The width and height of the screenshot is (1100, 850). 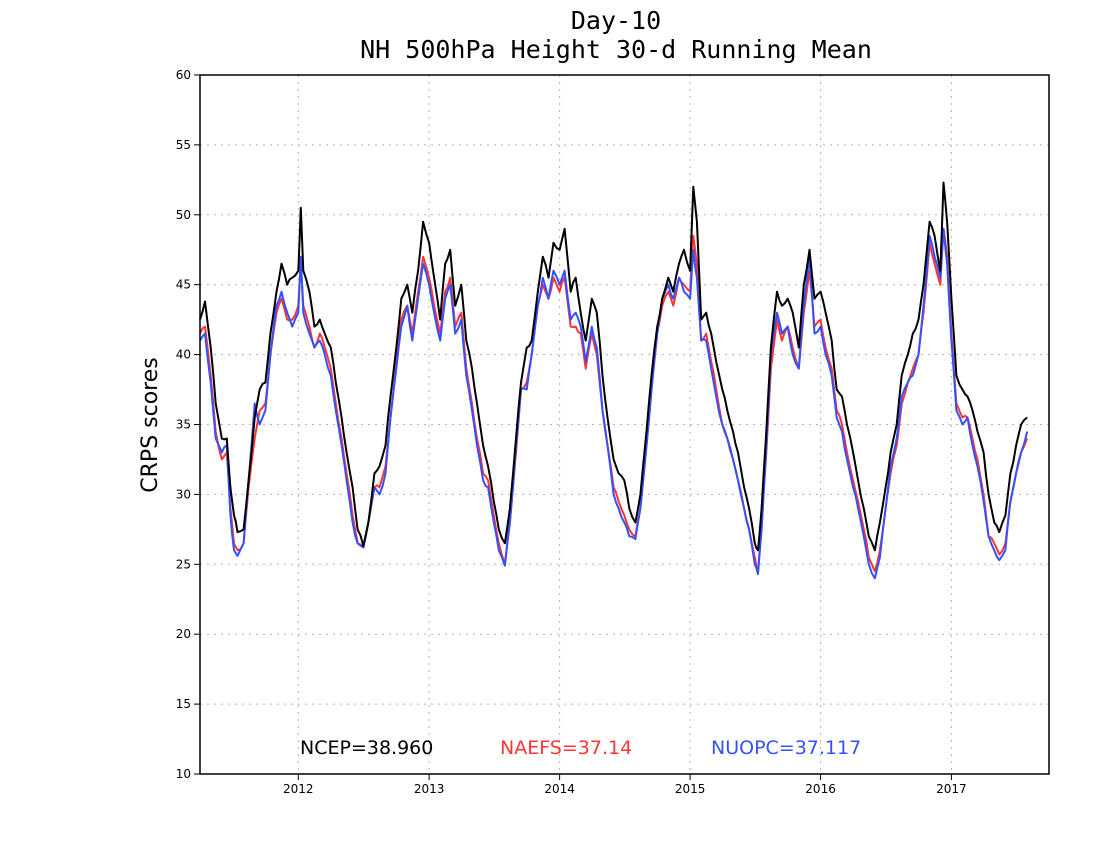 What do you see at coordinates (951, 789) in the screenshot?
I see `x-tick-label: 2017` at bounding box center [951, 789].